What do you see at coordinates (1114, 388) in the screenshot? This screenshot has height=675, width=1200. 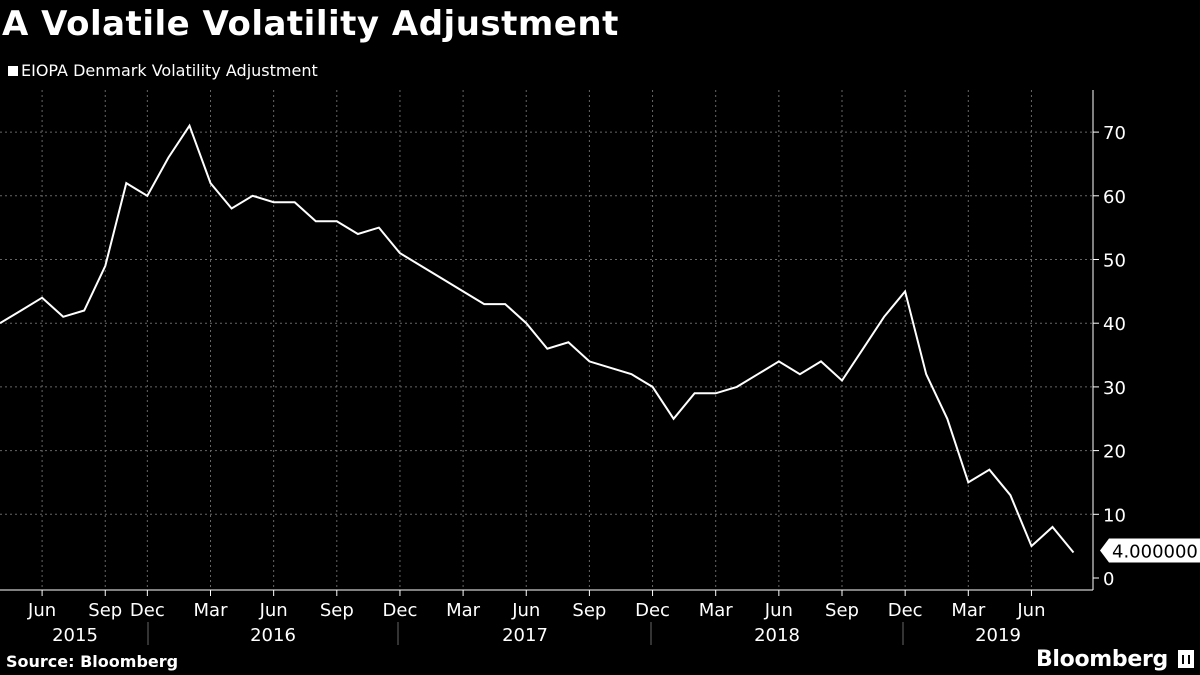 I see `y-tick-label: 30` at bounding box center [1114, 388].